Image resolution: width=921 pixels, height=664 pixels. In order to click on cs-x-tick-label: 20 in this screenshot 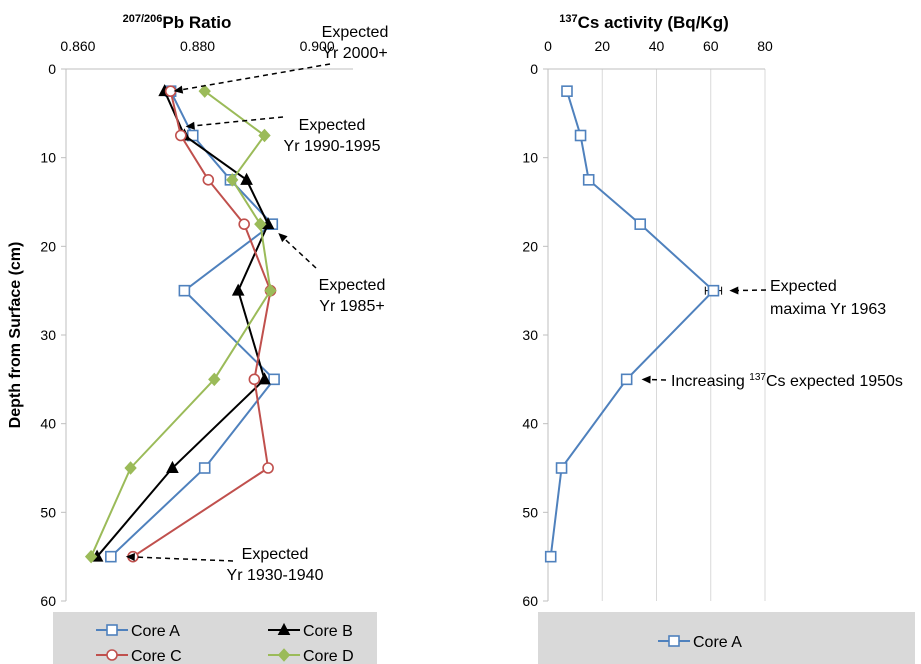, I will do `click(602, 46)`.